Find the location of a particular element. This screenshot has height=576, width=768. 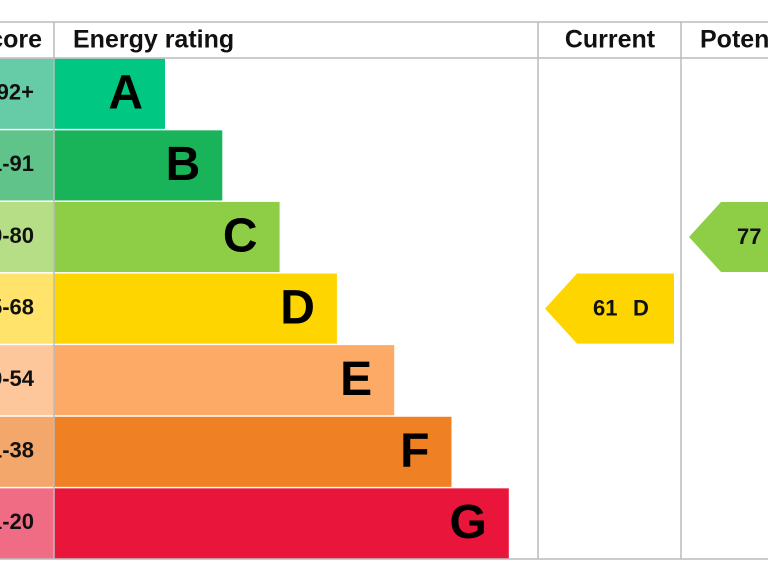

current-header: Current is located at coordinates (610, 40).